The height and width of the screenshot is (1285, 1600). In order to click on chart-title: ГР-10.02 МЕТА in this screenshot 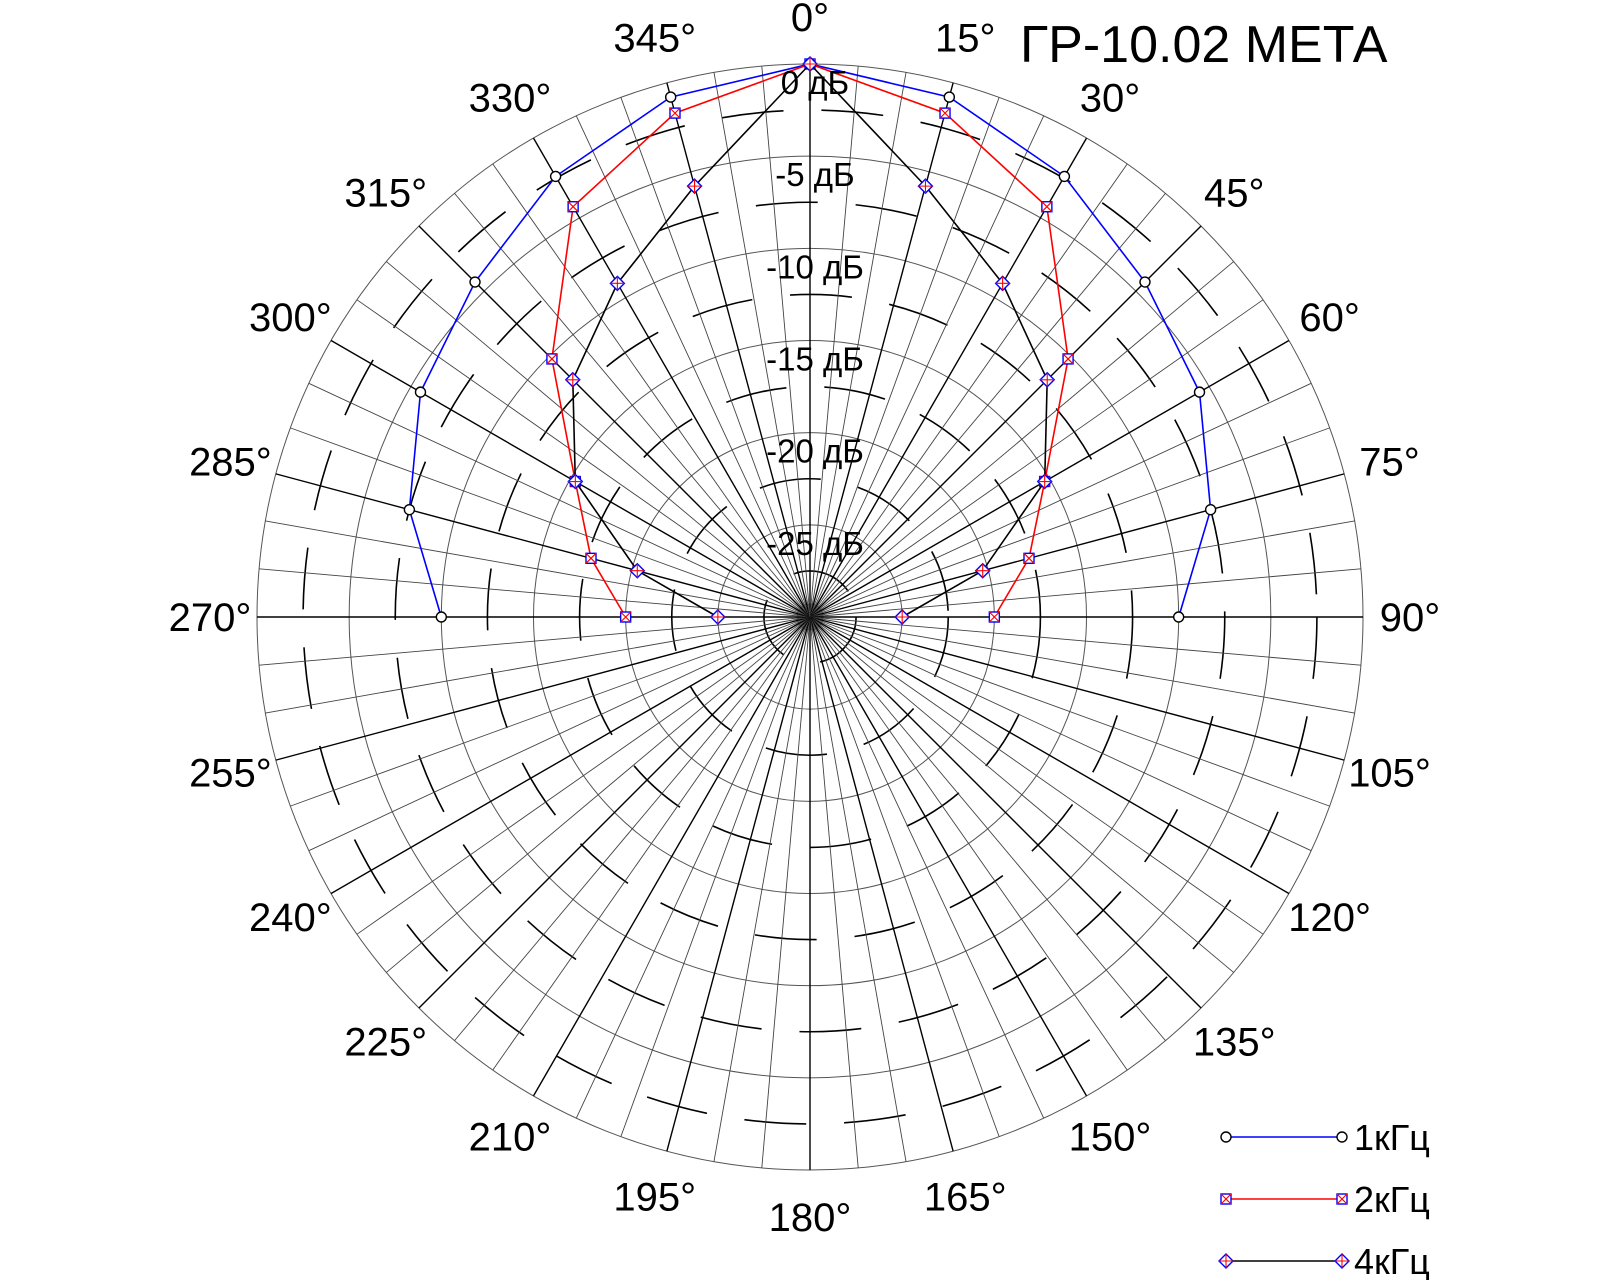, I will do `click(1204, 45)`.